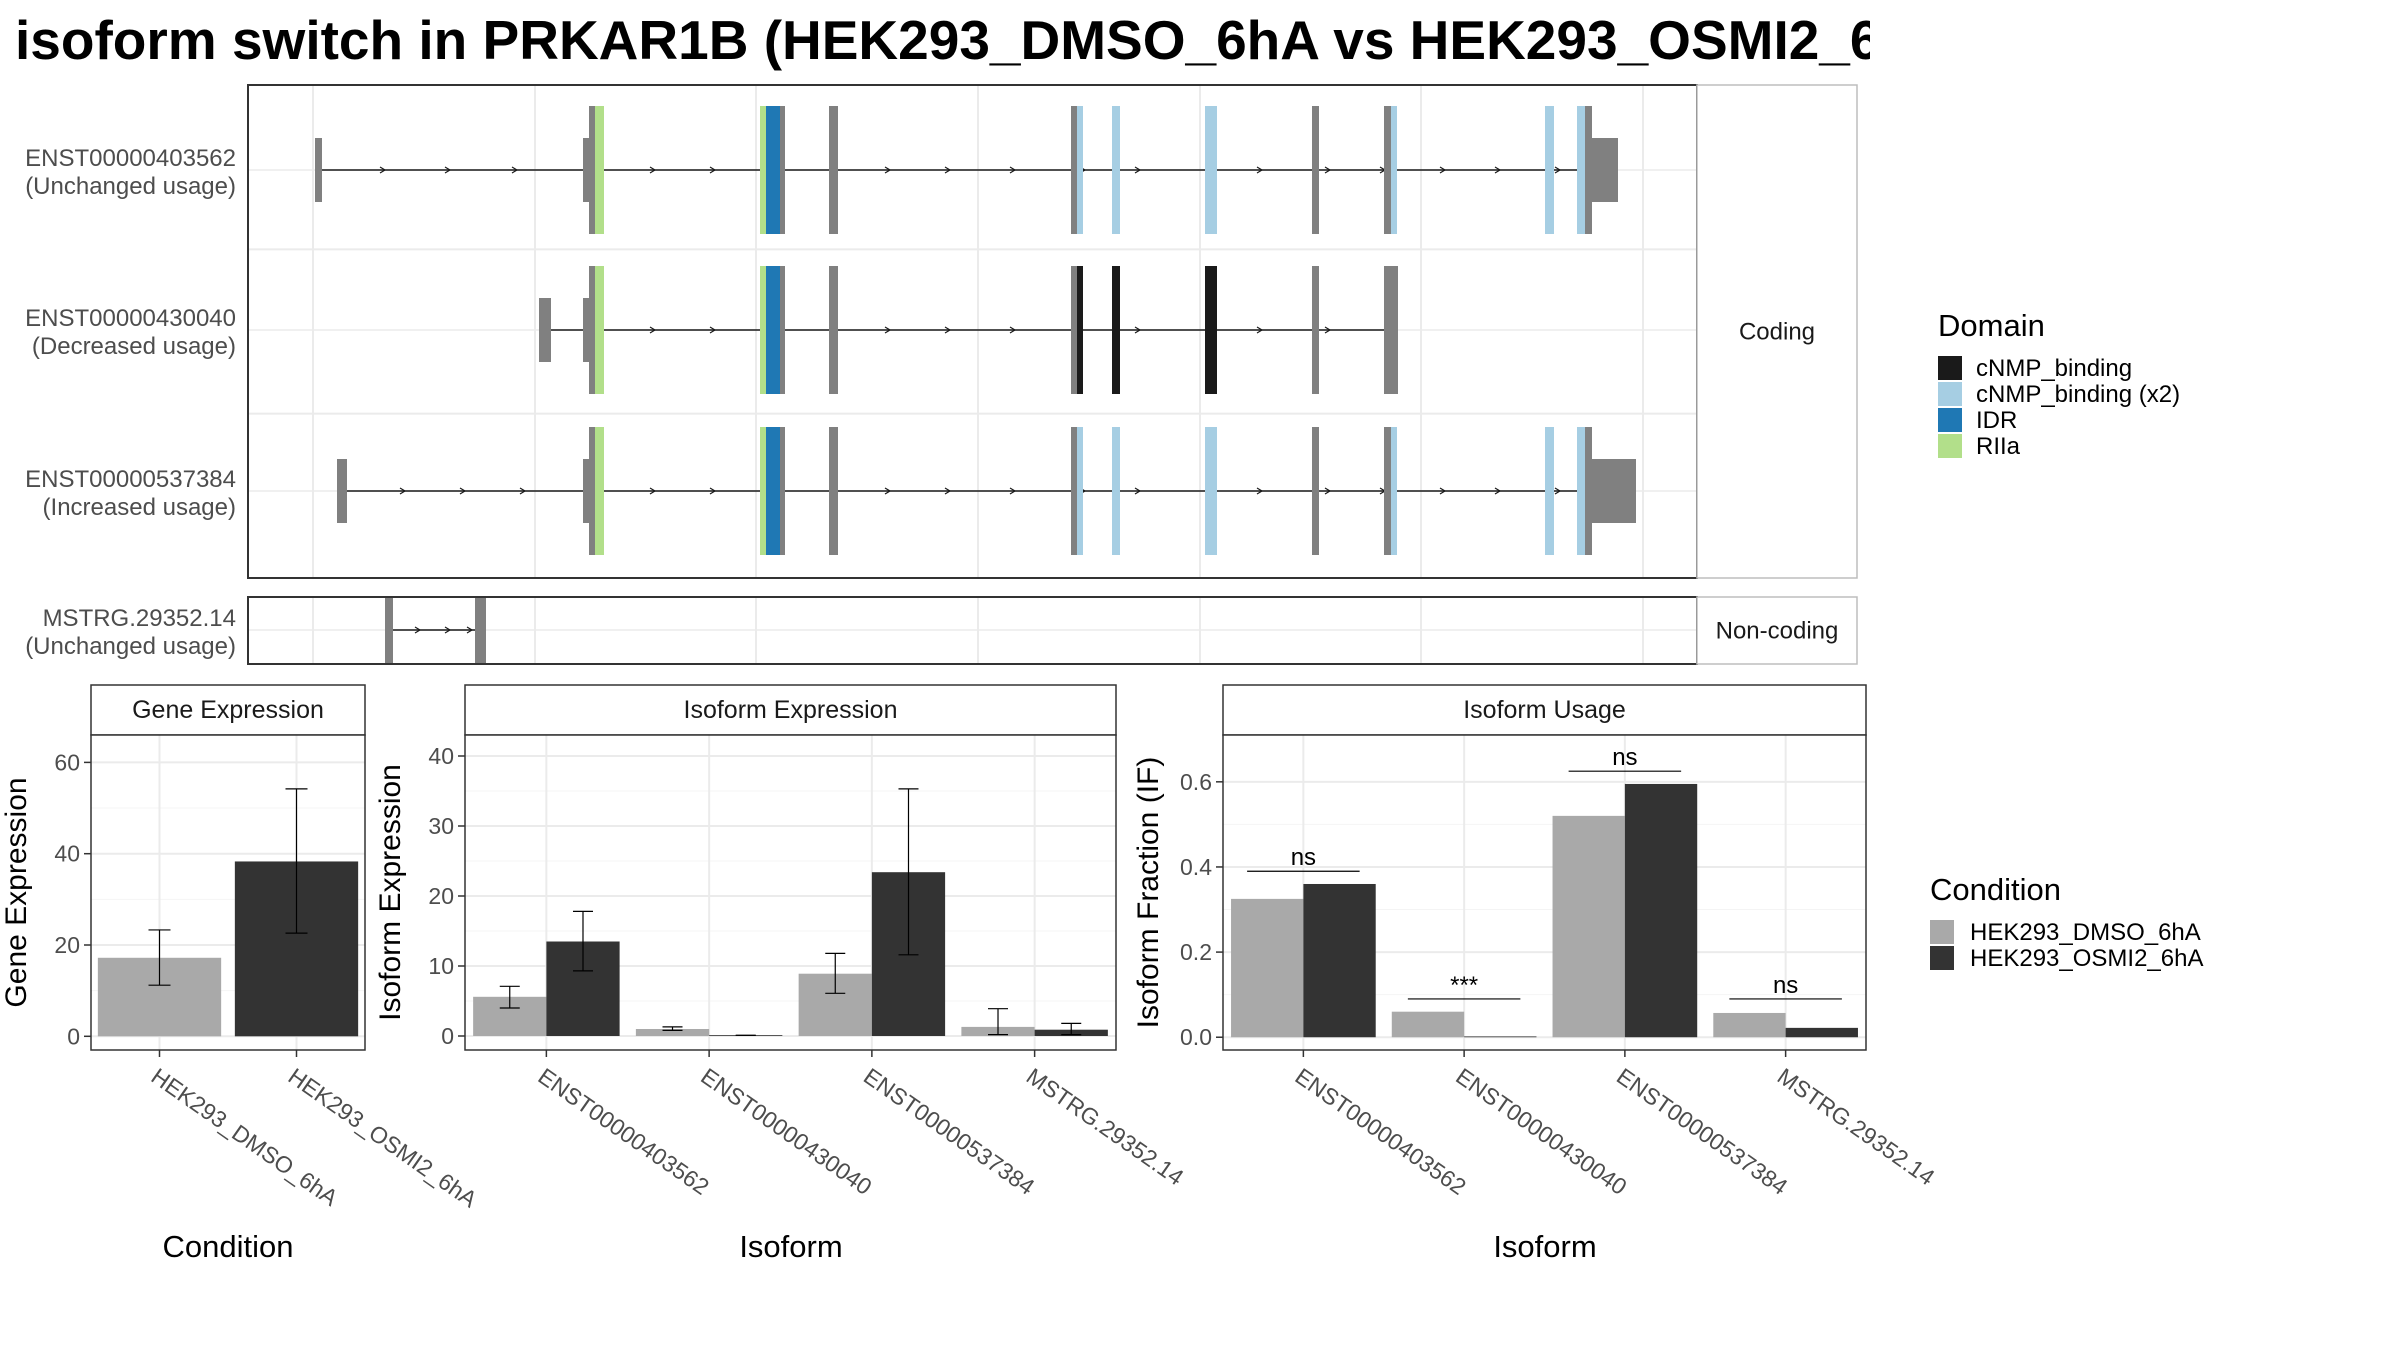 This screenshot has width=2400, height=1350. I want to click on domain-legend-label: IDR, so click(1996, 420).